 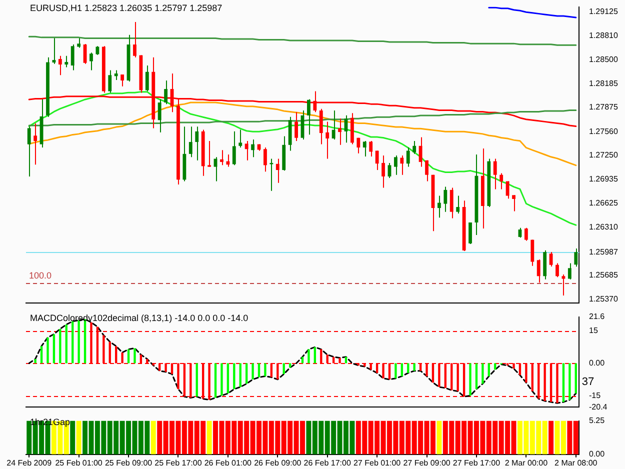 What do you see at coordinates (588, 382) in the screenshot?
I see `text: 37` at bounding box center [588, 382].